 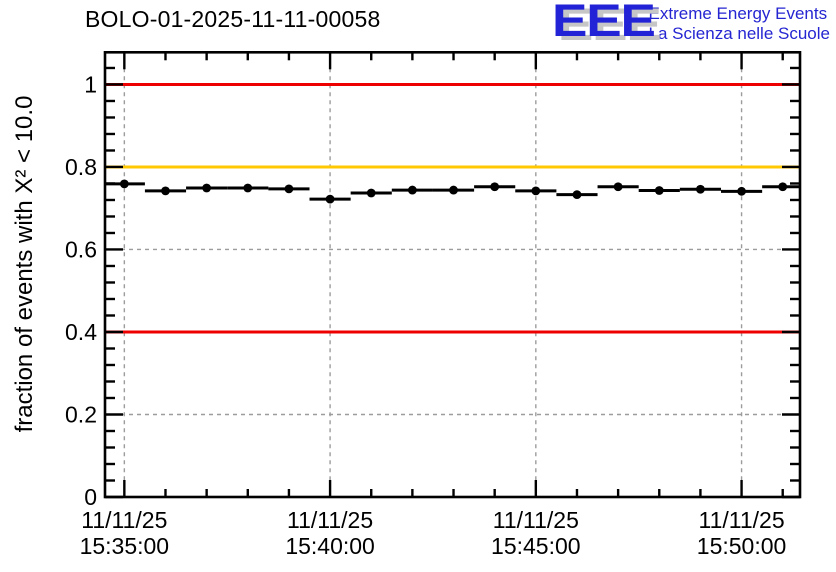 What do you see at coordinates (90, 85) in the screenshot?
I see `y-tick-label: 1` at bounding box center [90, 85].